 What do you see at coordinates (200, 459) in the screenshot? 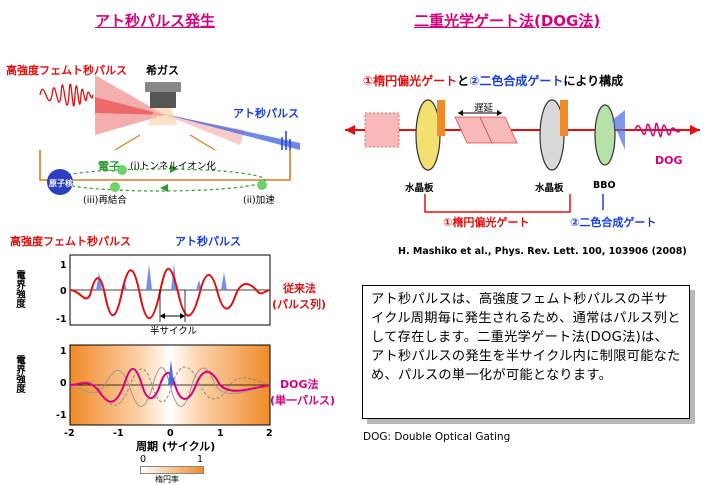
I see `colorbar-max: 1` at bounding box center [200, 459].